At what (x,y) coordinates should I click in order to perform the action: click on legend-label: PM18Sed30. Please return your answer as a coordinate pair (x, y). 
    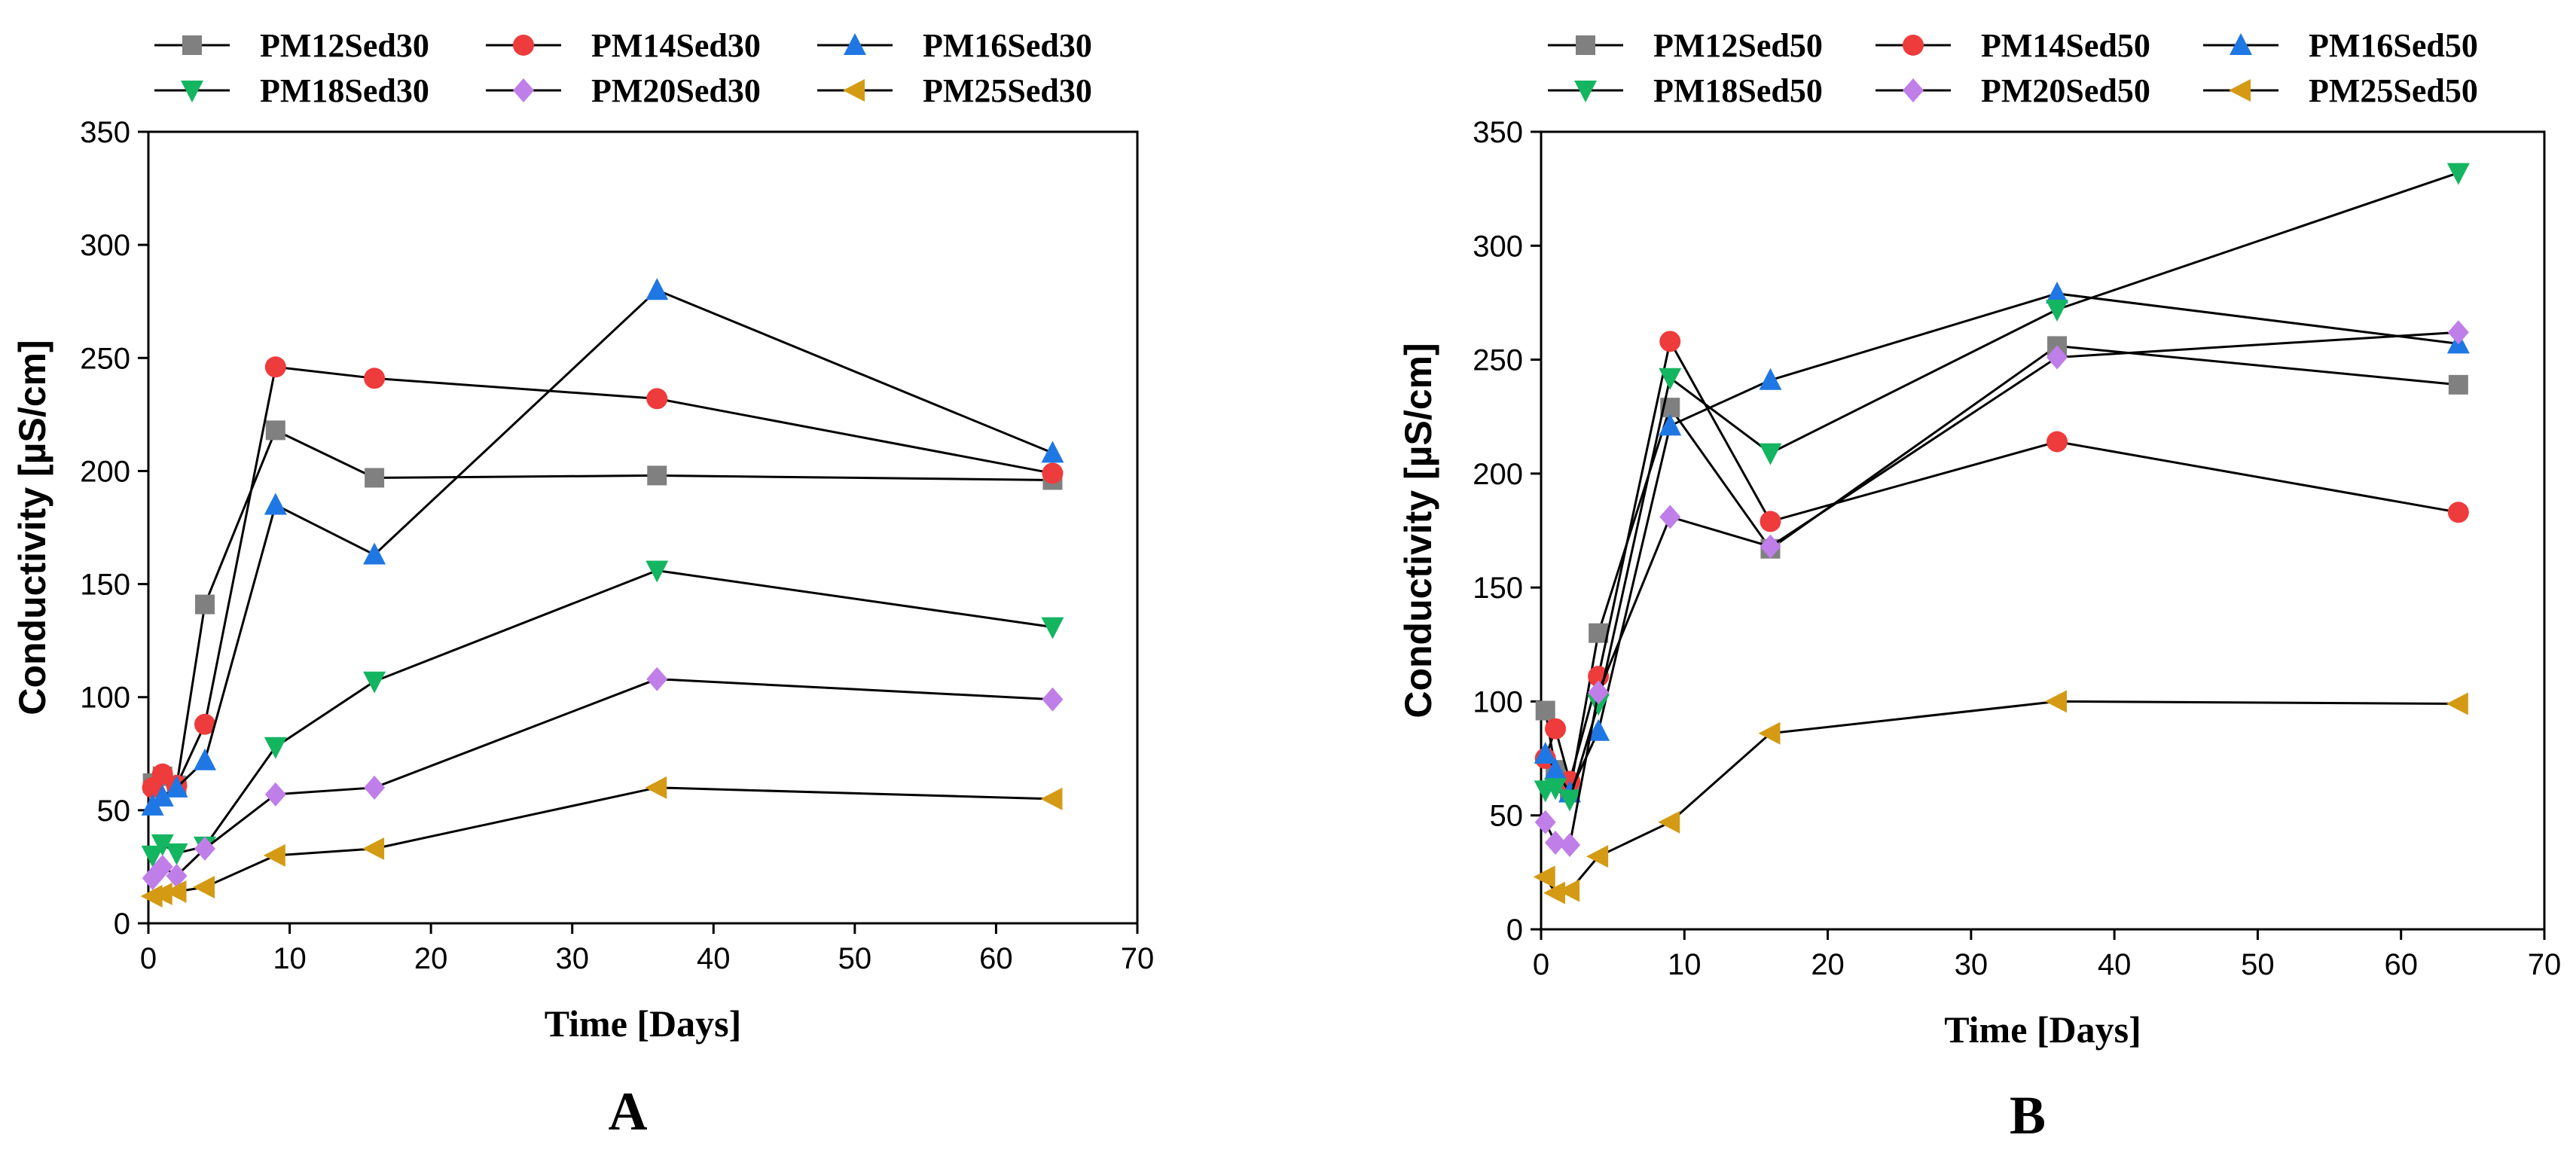
    Looking at the image, I should click on (345, 90).